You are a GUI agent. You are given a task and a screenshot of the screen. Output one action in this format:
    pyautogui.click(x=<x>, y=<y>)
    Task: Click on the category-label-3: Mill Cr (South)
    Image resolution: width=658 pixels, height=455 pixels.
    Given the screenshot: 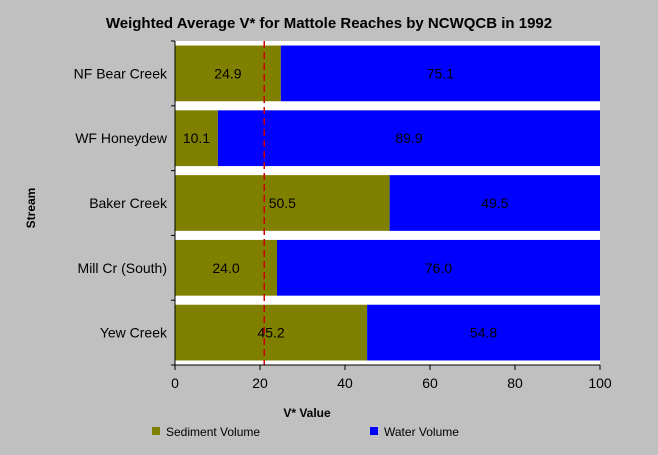 What is the action you would take?
    pyautogui.click(x=122, y=268)
    